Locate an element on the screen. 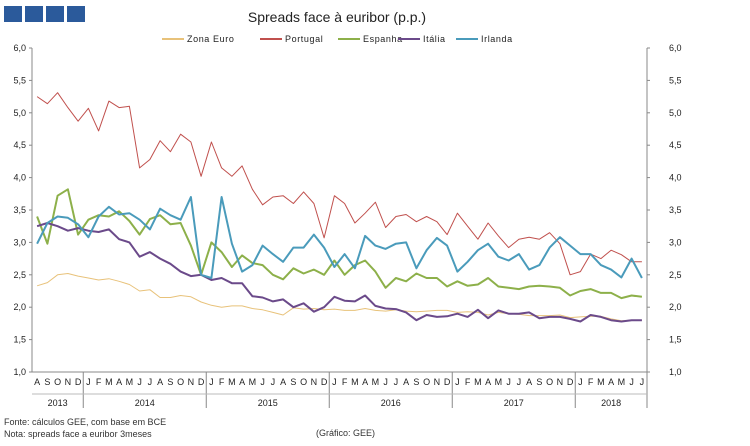 The width and height of the screenshot is (750, 446). x-year-label: 2014 is located at coordinates (145, 403).